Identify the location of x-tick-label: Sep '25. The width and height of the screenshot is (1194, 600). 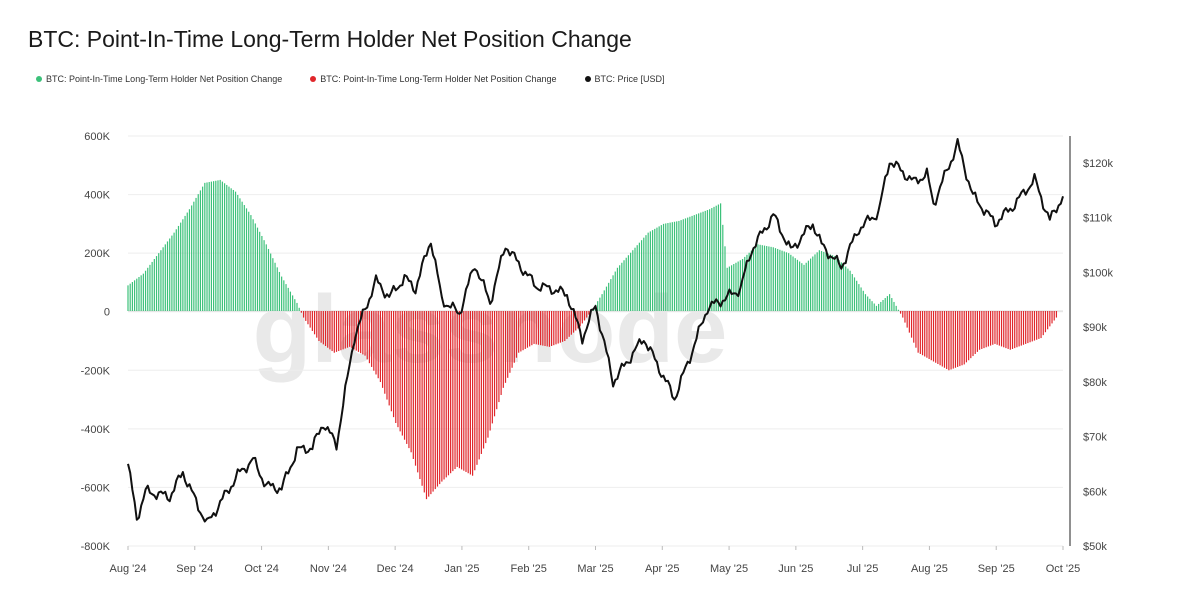
(996, 569).